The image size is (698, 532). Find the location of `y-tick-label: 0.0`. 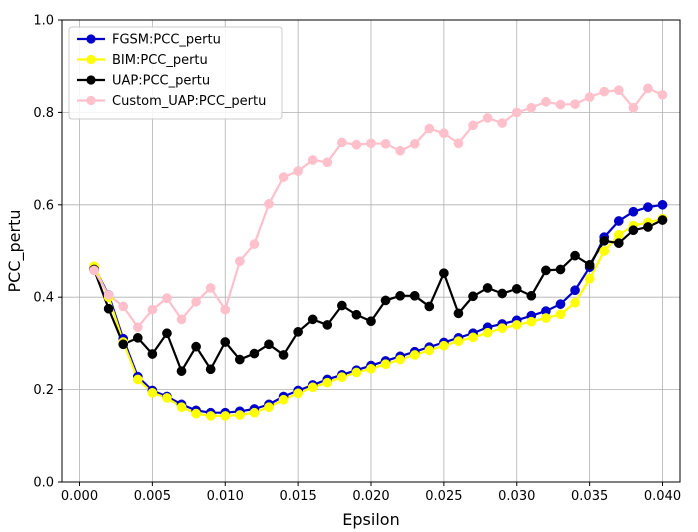

y-tick-label: 0.0 is located at coordinates (43, 483).